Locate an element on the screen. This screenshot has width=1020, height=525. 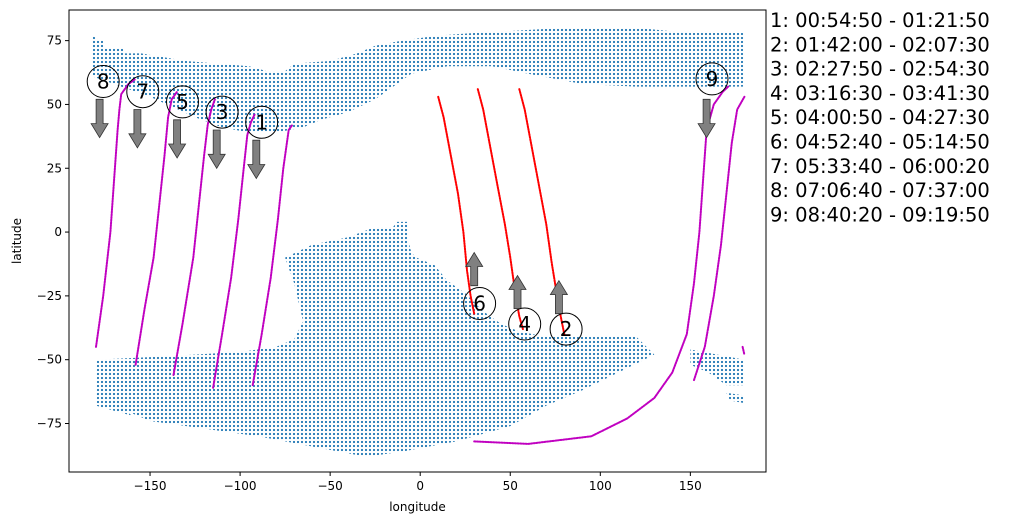
track-descending-9b is located at coordinates (719, 238).